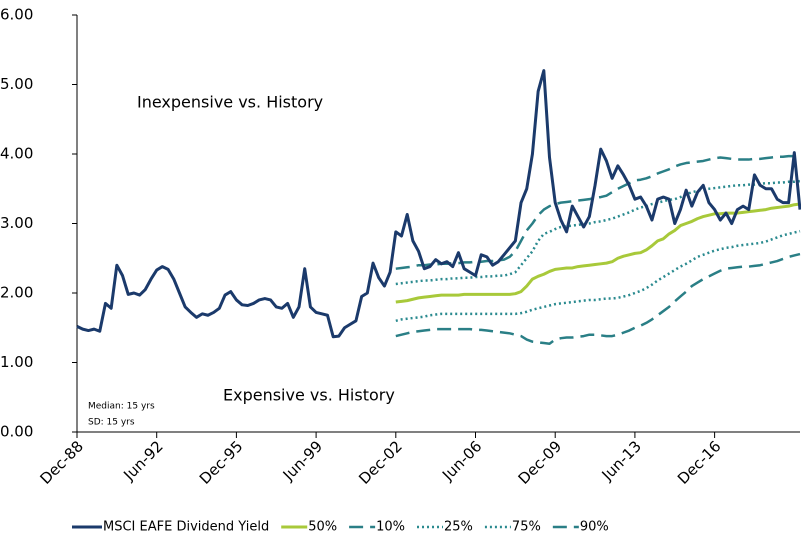 This screenshot has width=801, height=540. What do you see at coordinates (186, 527) in the screenshot?
I see `legend-label: MSCI EAFE Dividend Yield` at bounding box center [186, 527].